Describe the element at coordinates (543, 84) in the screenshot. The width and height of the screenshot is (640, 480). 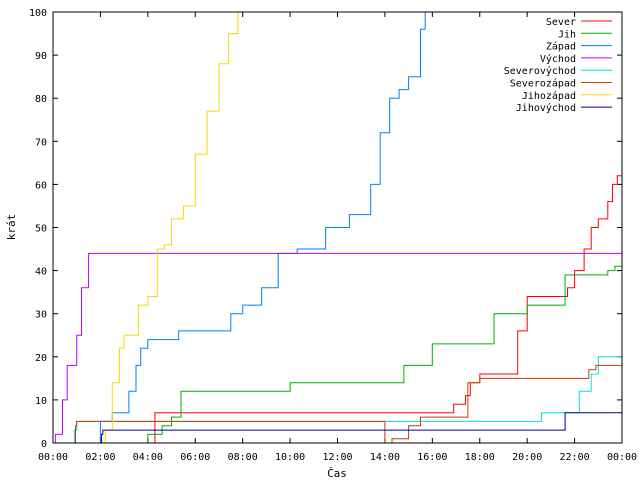
I see `legend-label: Severozápad` at that location.